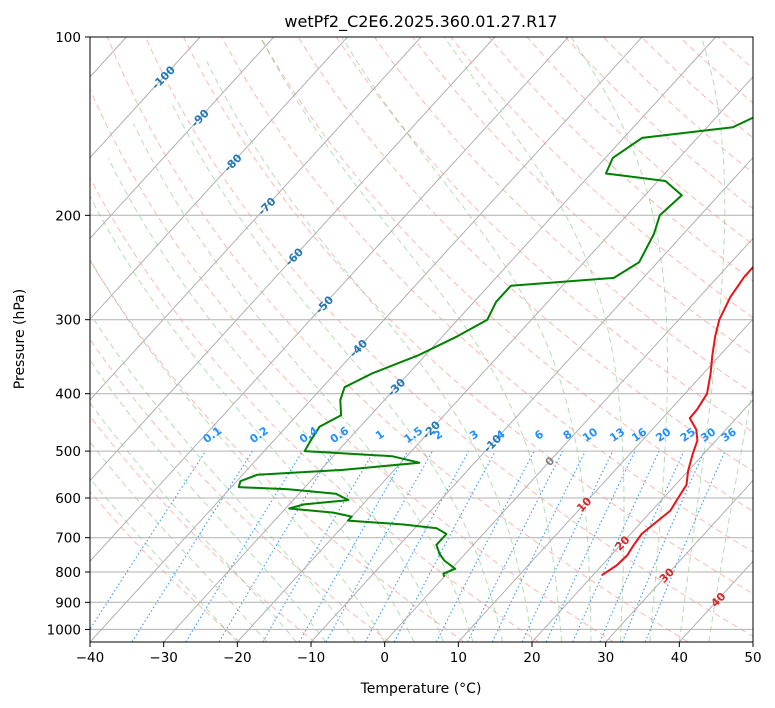 The height and width of the screenshot is (708, 775). I want to click on y-tick-label: 500, so click(68, 452).